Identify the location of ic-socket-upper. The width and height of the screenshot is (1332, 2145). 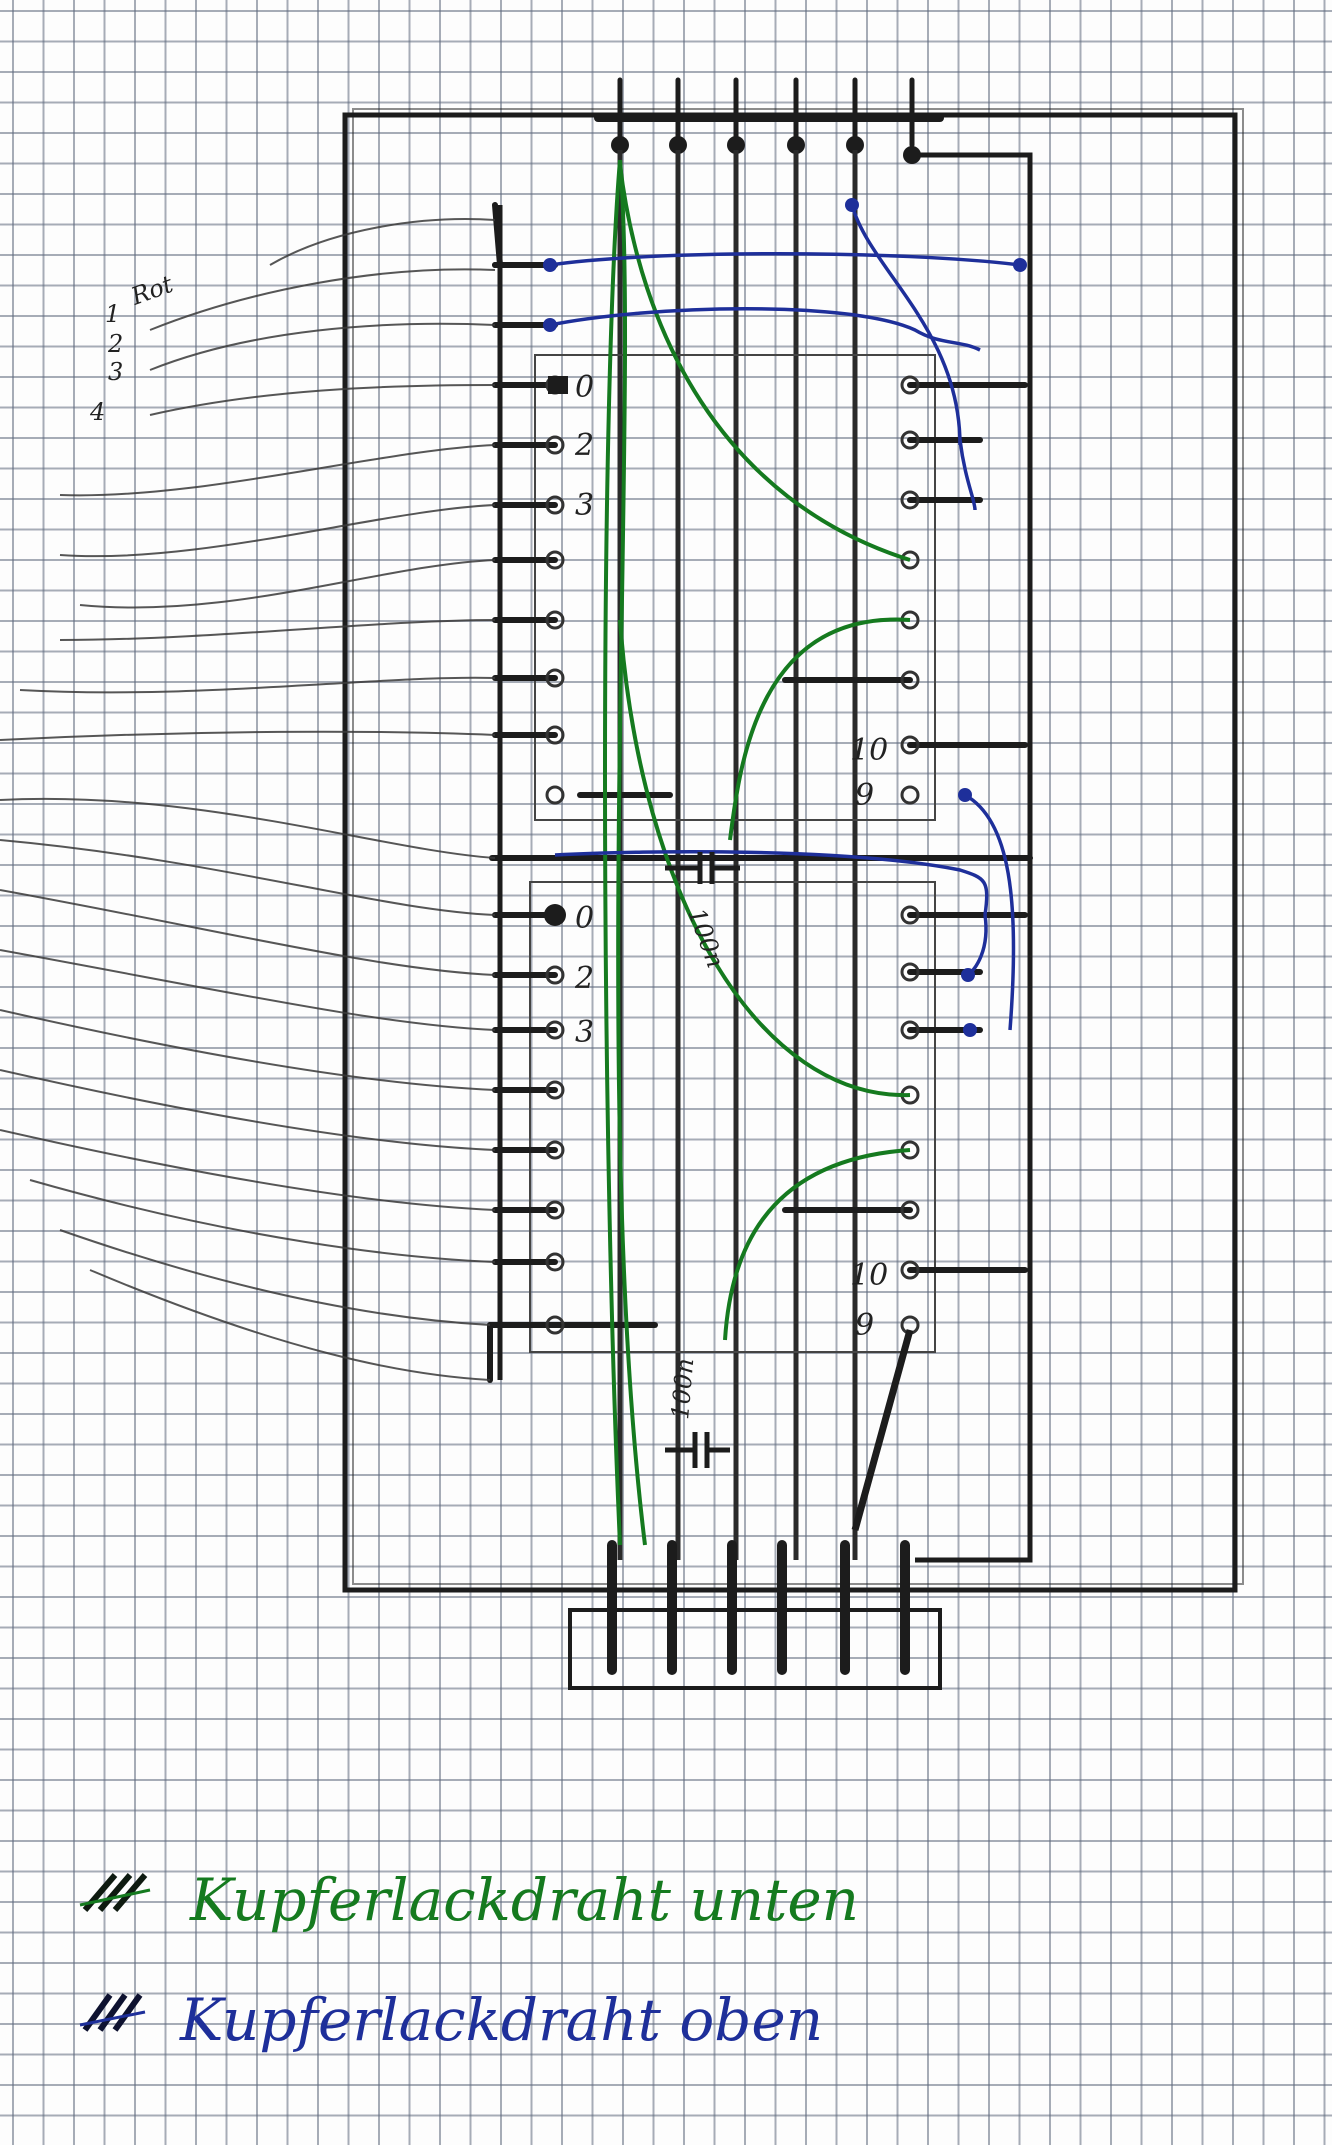
(735, 587).